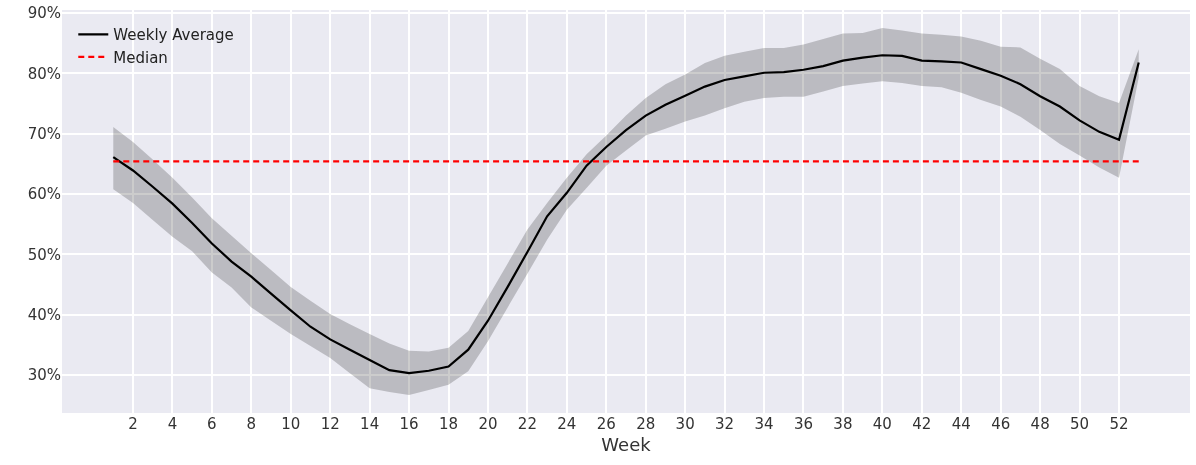 This screenshot has height=465, width=1196. What do you see at coordinates (44, 194) in the screenshot?
I see `y-tick-label: 60%` at bounding box center [44, 194].